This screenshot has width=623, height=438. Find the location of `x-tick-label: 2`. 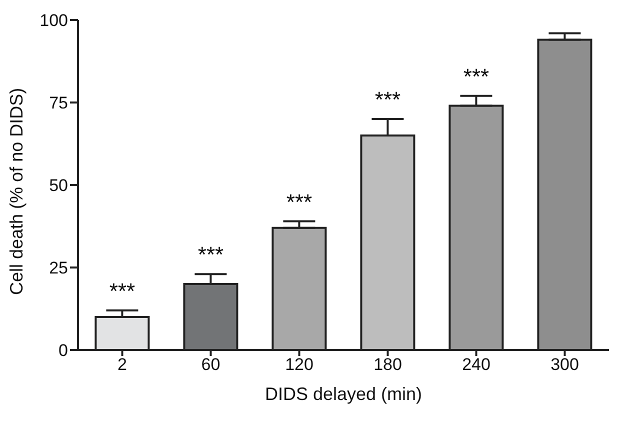

x-tick-label: 2 is located at coordinates (122, 364).